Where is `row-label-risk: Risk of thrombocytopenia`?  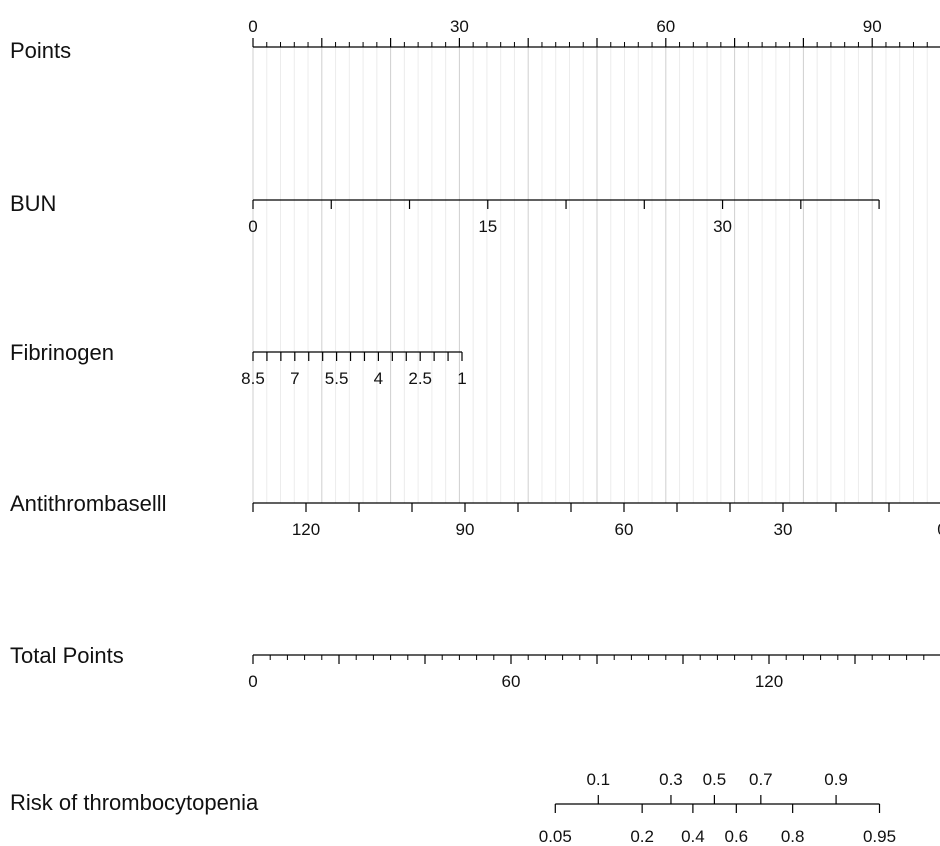 row-label-risk: Risk of thrombocytopenia is located at coordinates (134, 802).